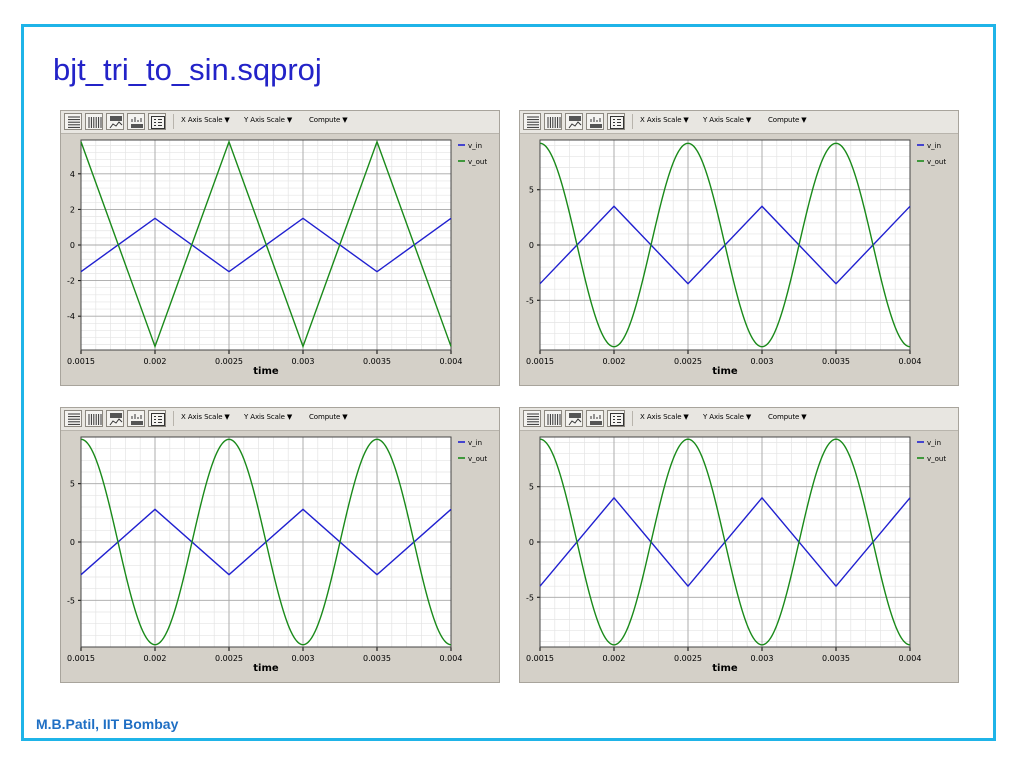 The width and height of the screenshot is (1024, 768). Describe the element at coordinates (71, 281) in the screenshot. I see `y-tick-label: -2` at that location.